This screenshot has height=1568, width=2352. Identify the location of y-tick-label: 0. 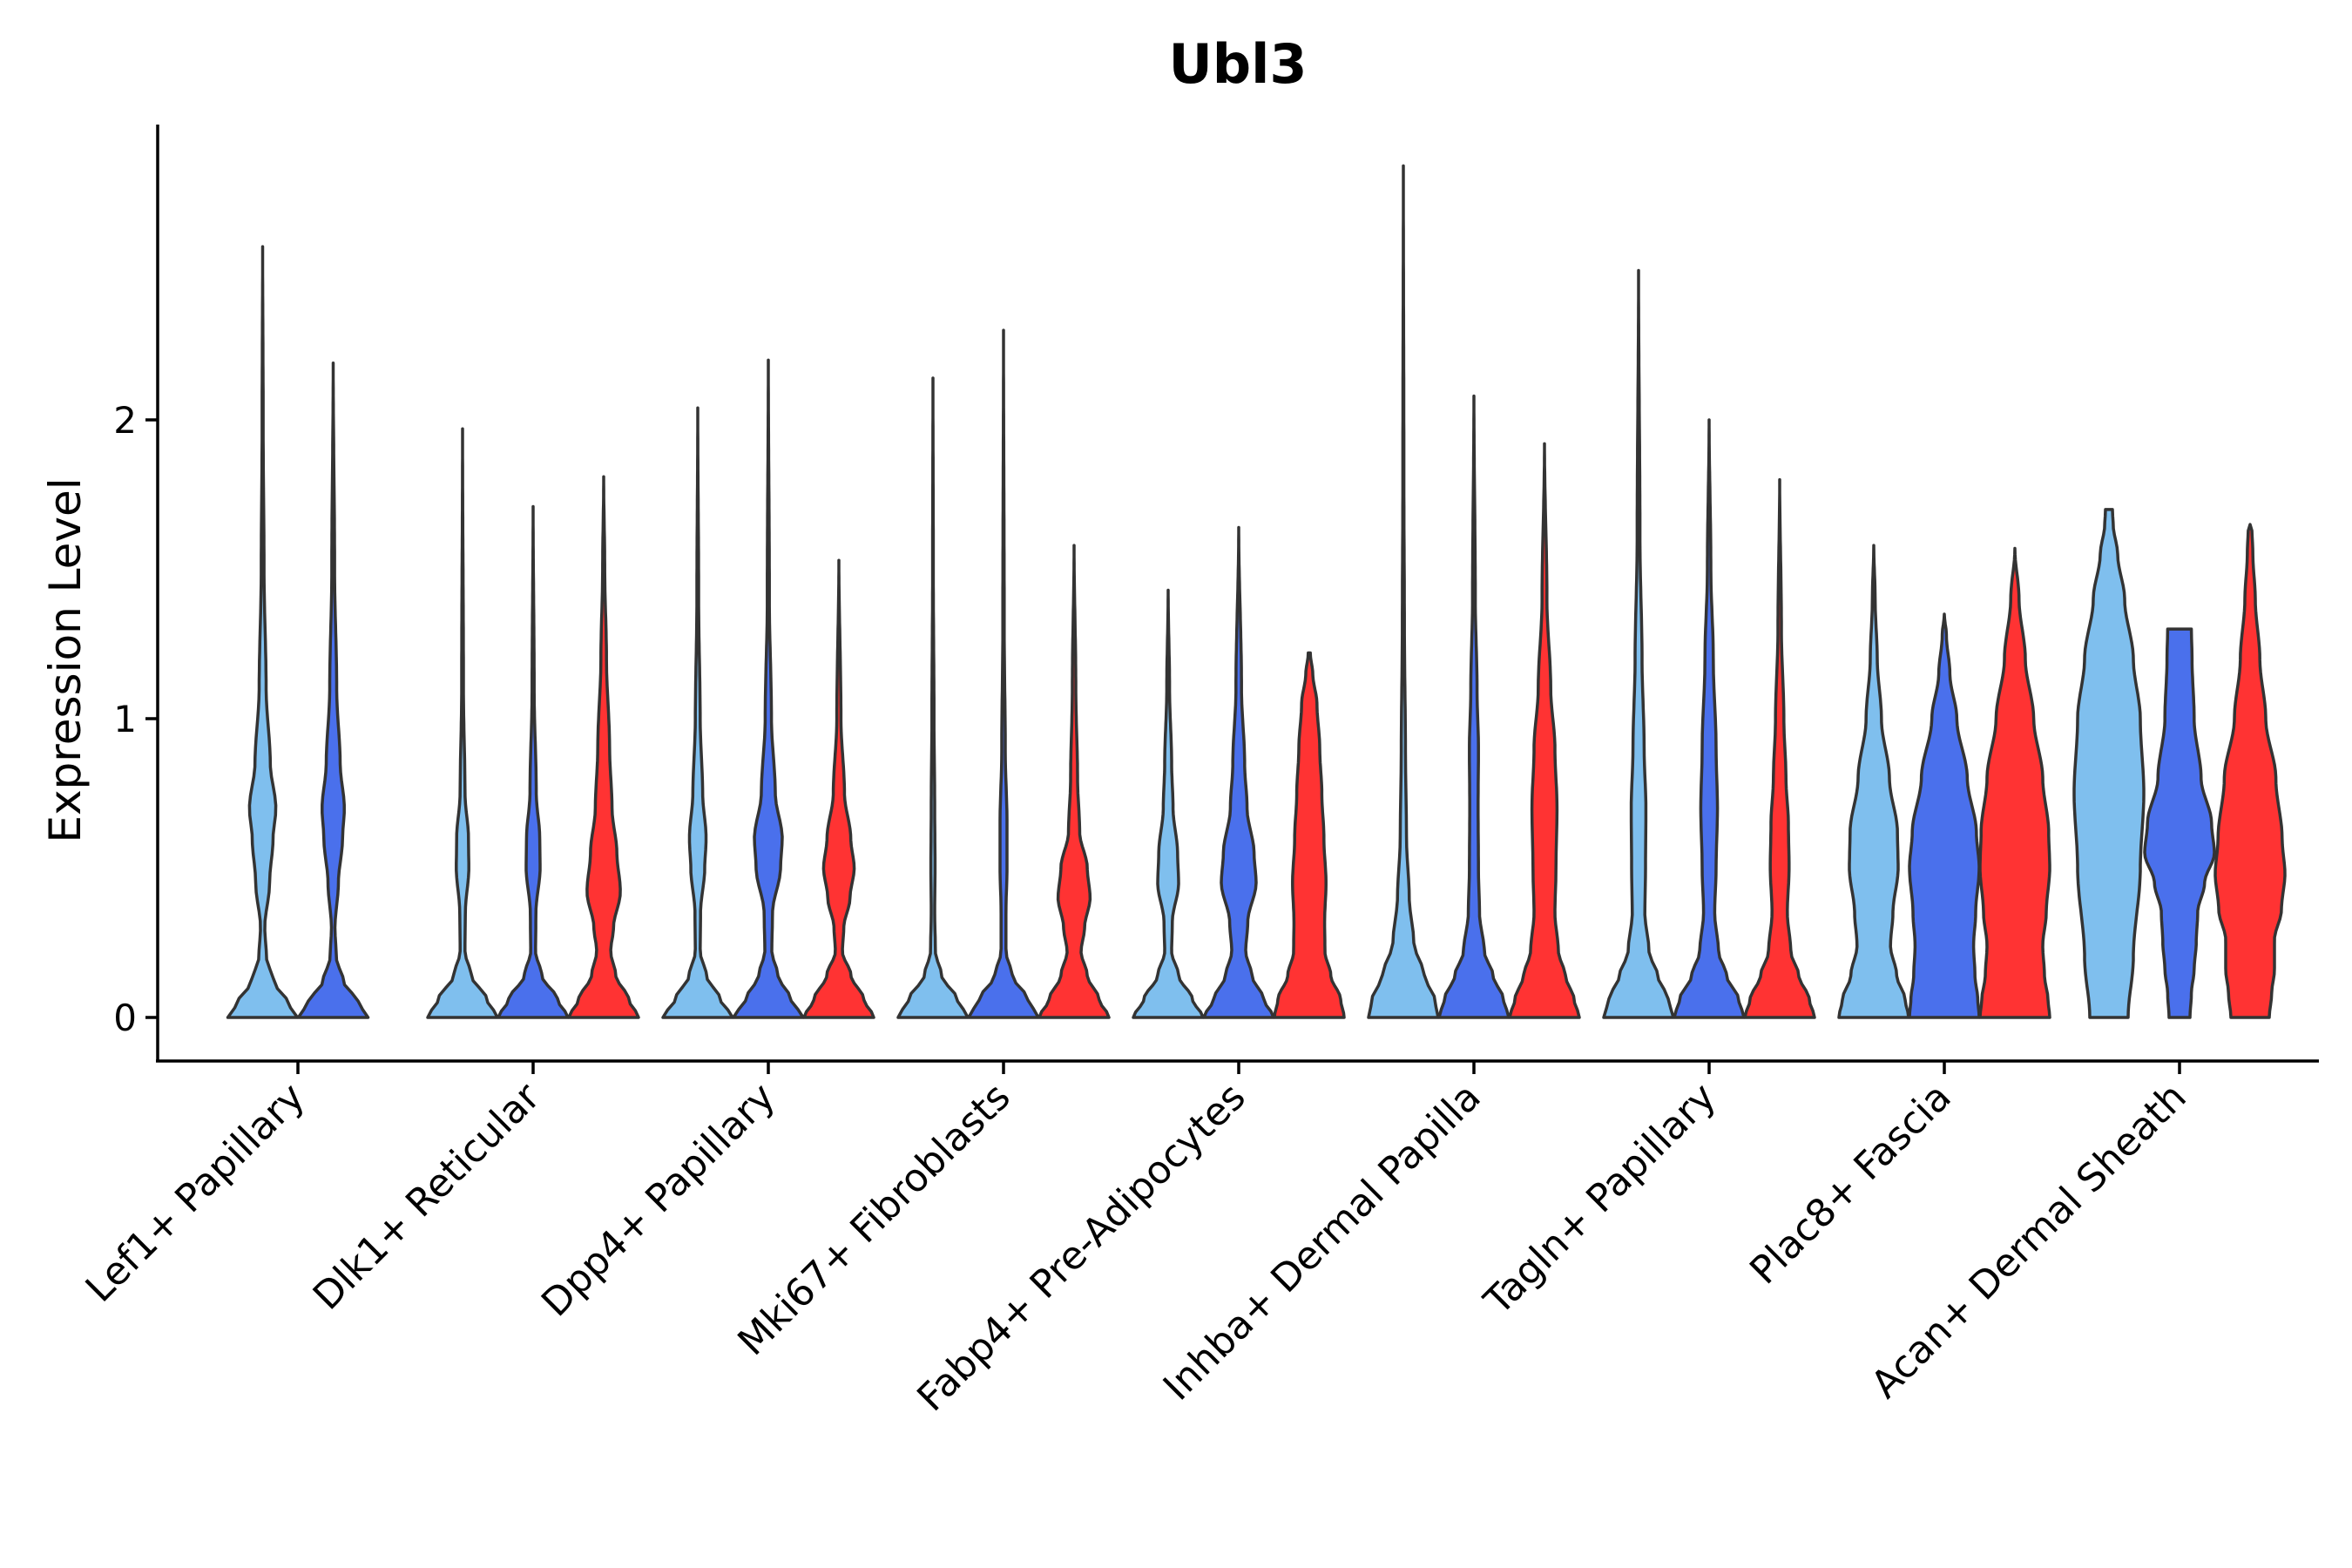
(125, 1018).